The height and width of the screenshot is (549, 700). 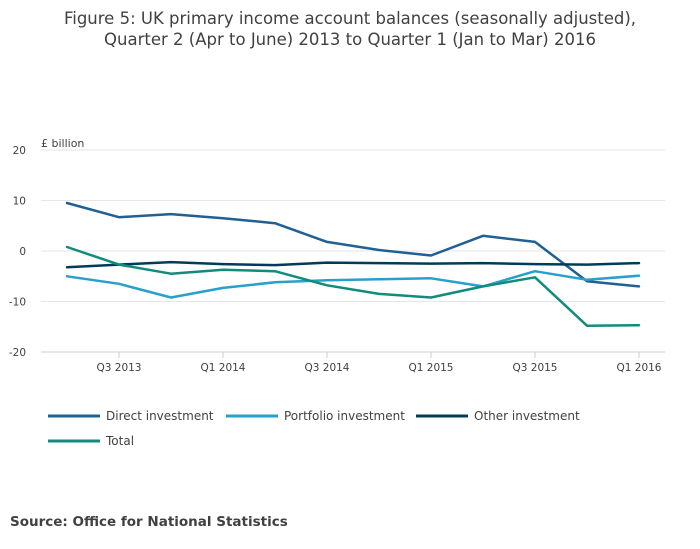 What do you see at coordinates (118, 368) in the screenshot?
I see `x-tick-label: Q3 2013` at bounding box center [118, 368].